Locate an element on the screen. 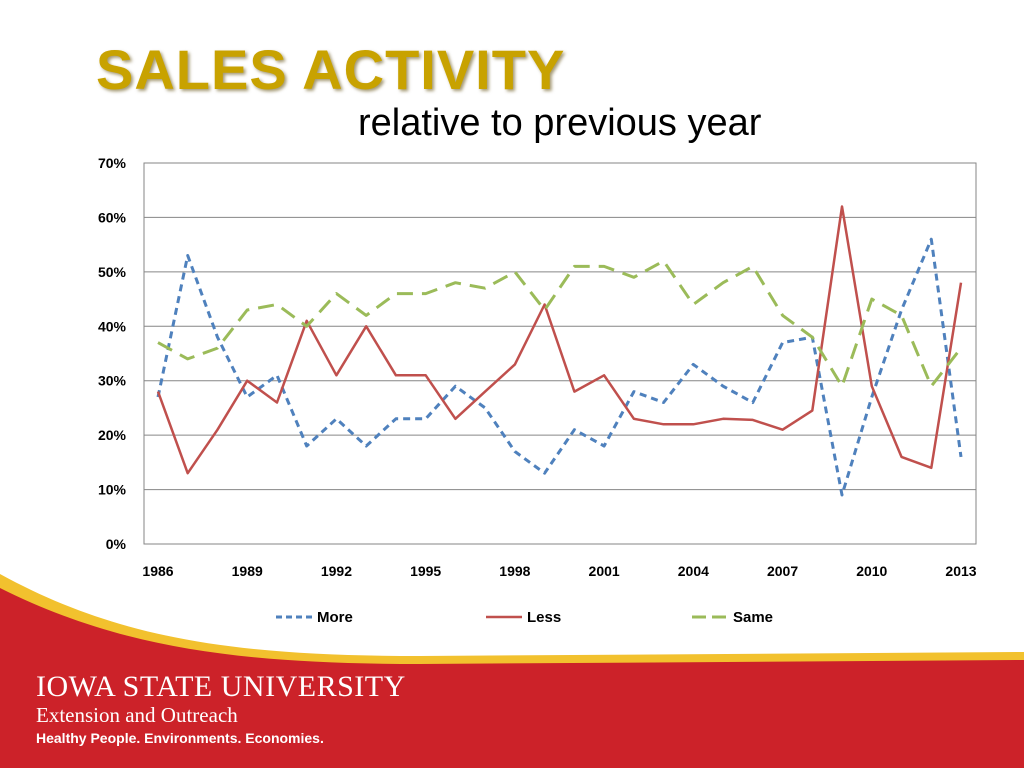  x-tick-label: 2013 is located at coordinates (960, 571).